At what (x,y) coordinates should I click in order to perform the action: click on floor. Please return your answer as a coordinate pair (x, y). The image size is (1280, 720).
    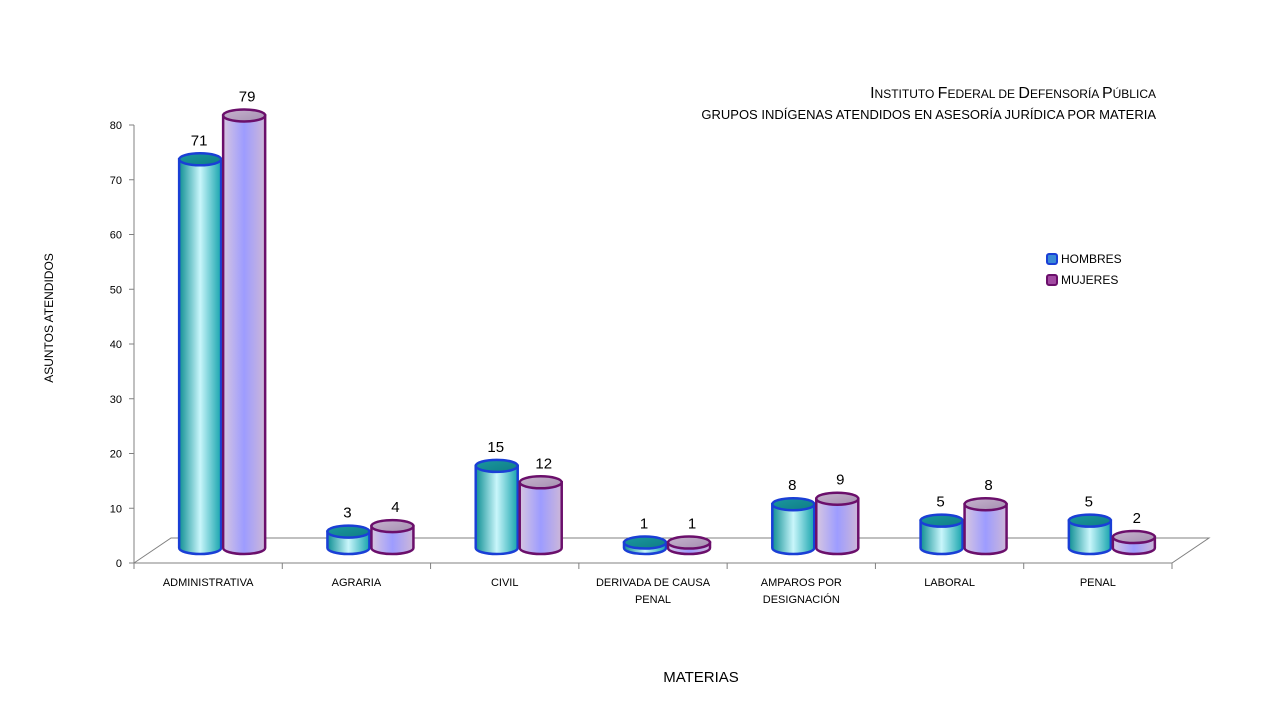
    Looking at the image, I should click on (671, 550).